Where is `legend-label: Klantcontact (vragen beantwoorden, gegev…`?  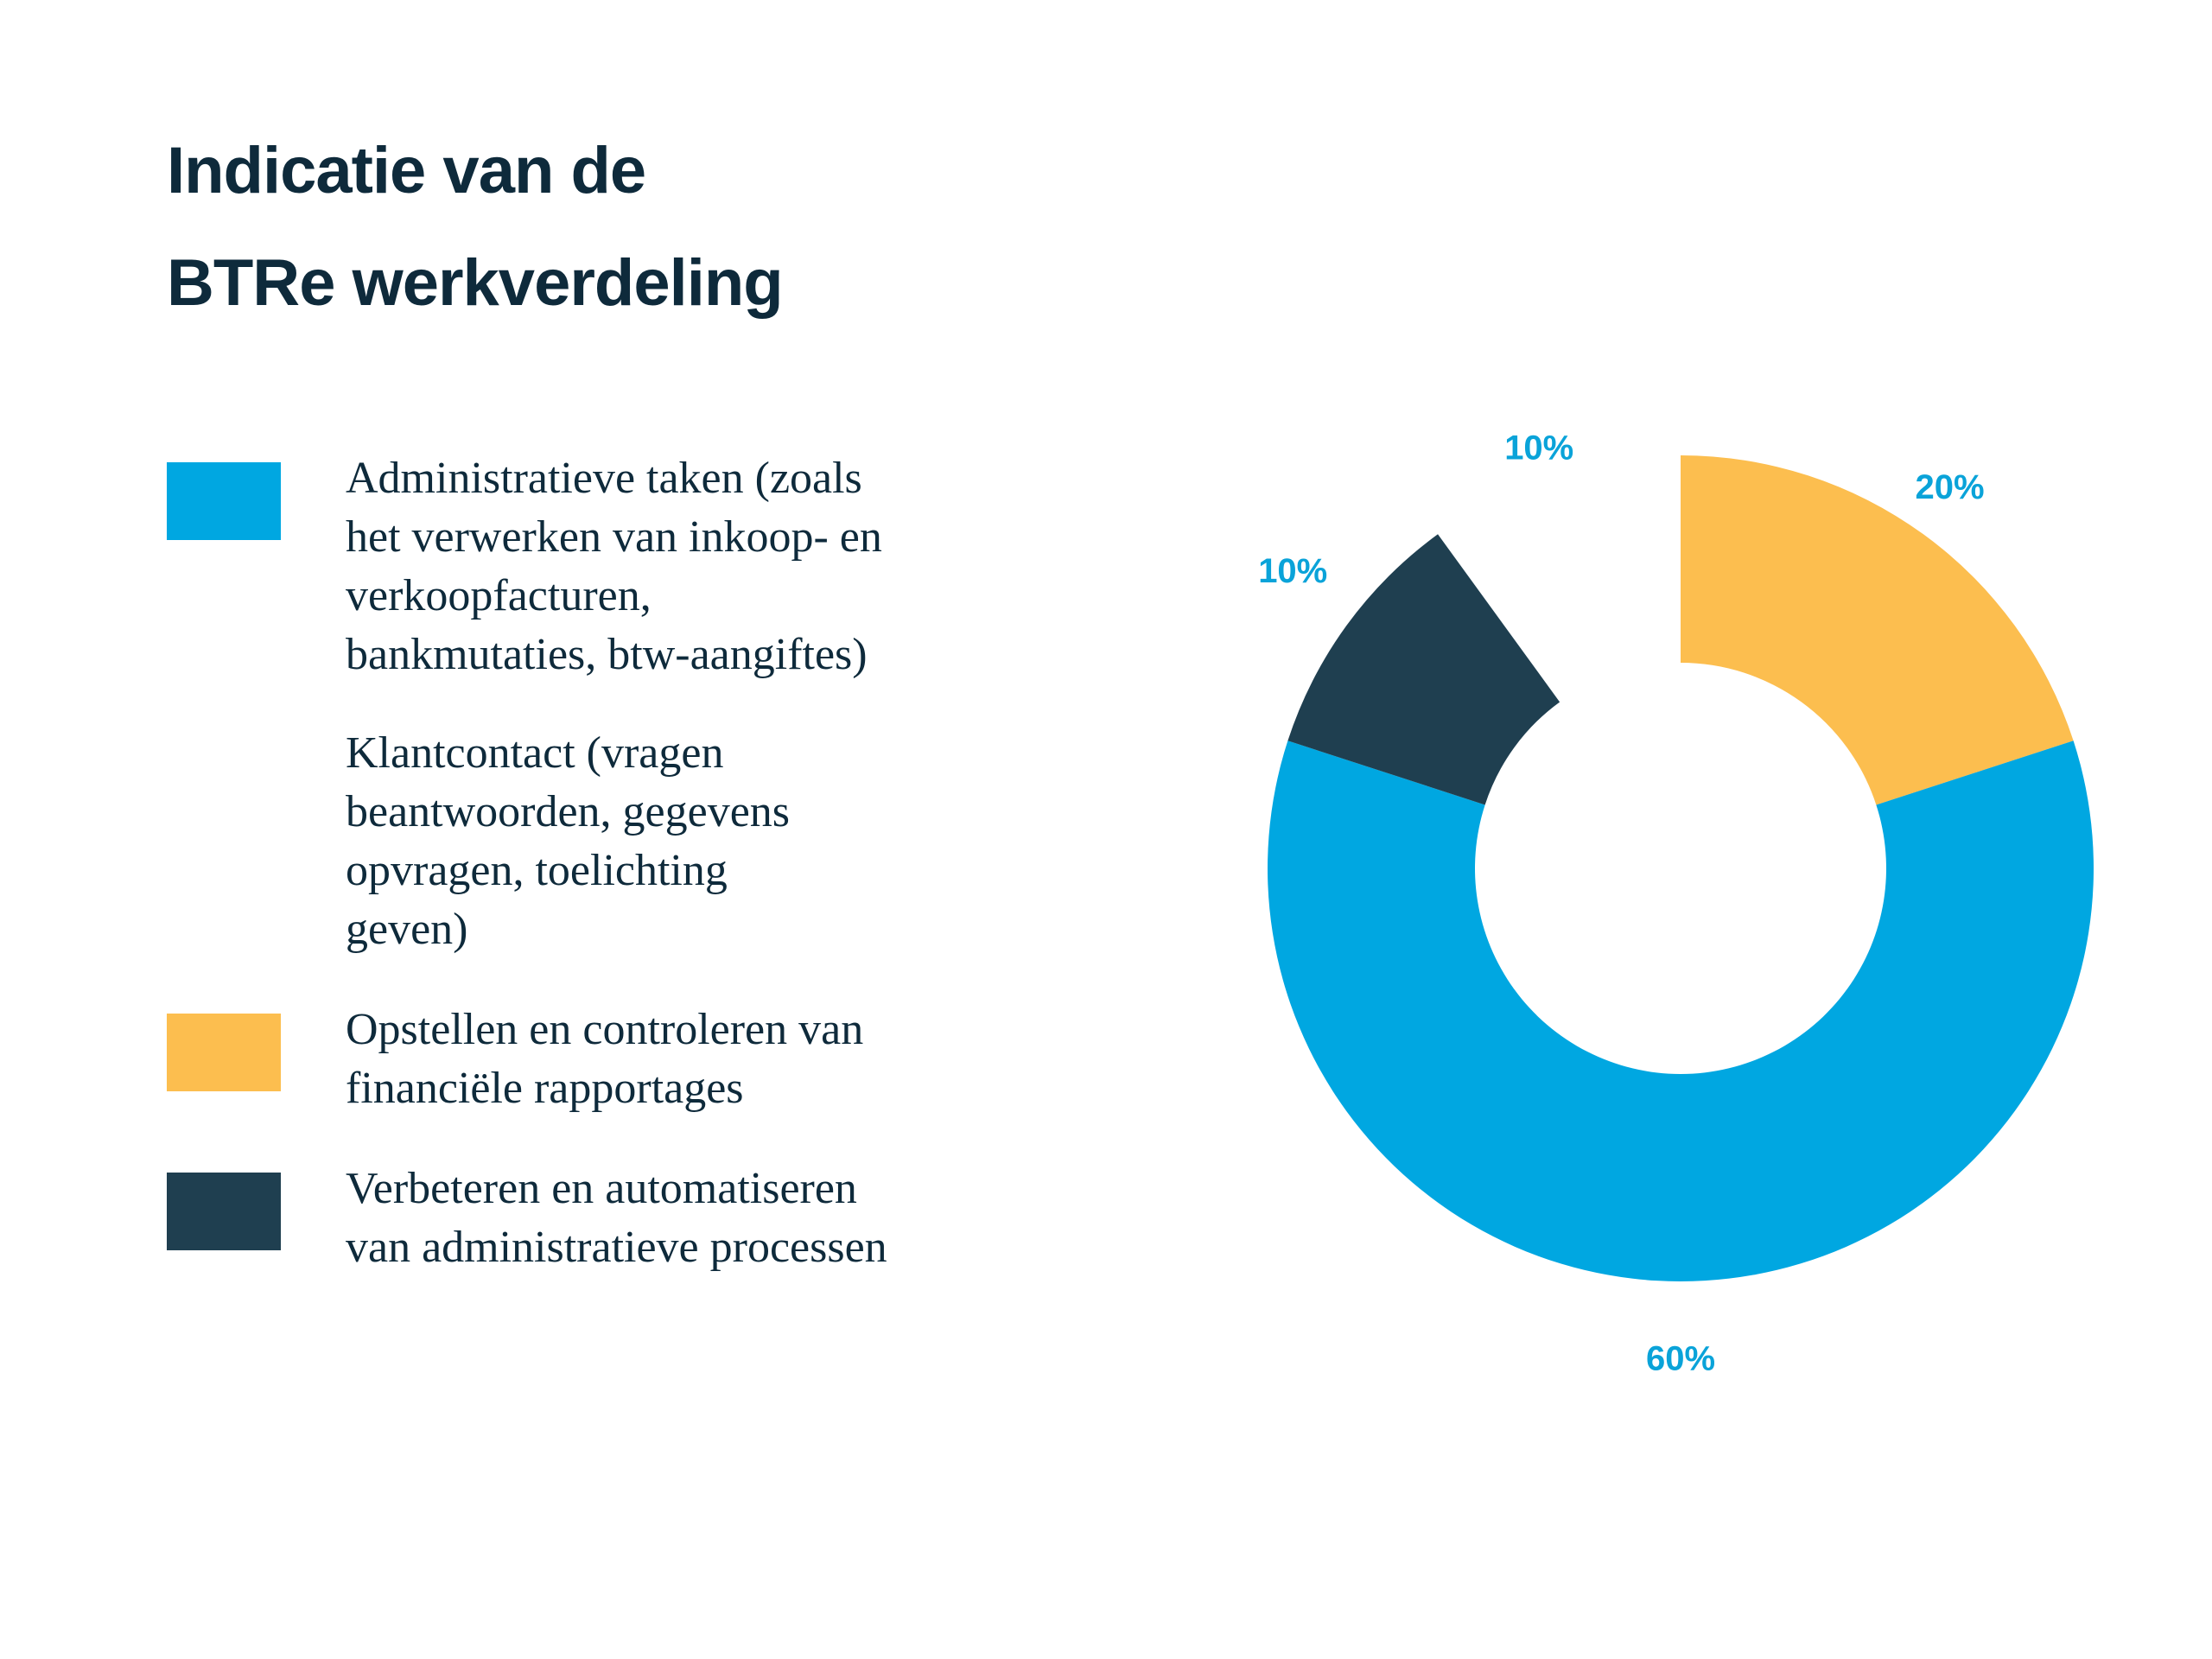
legend-label: Klantcontact (vragen beantwoorden, gegev… is located at coordinates (568, 841).